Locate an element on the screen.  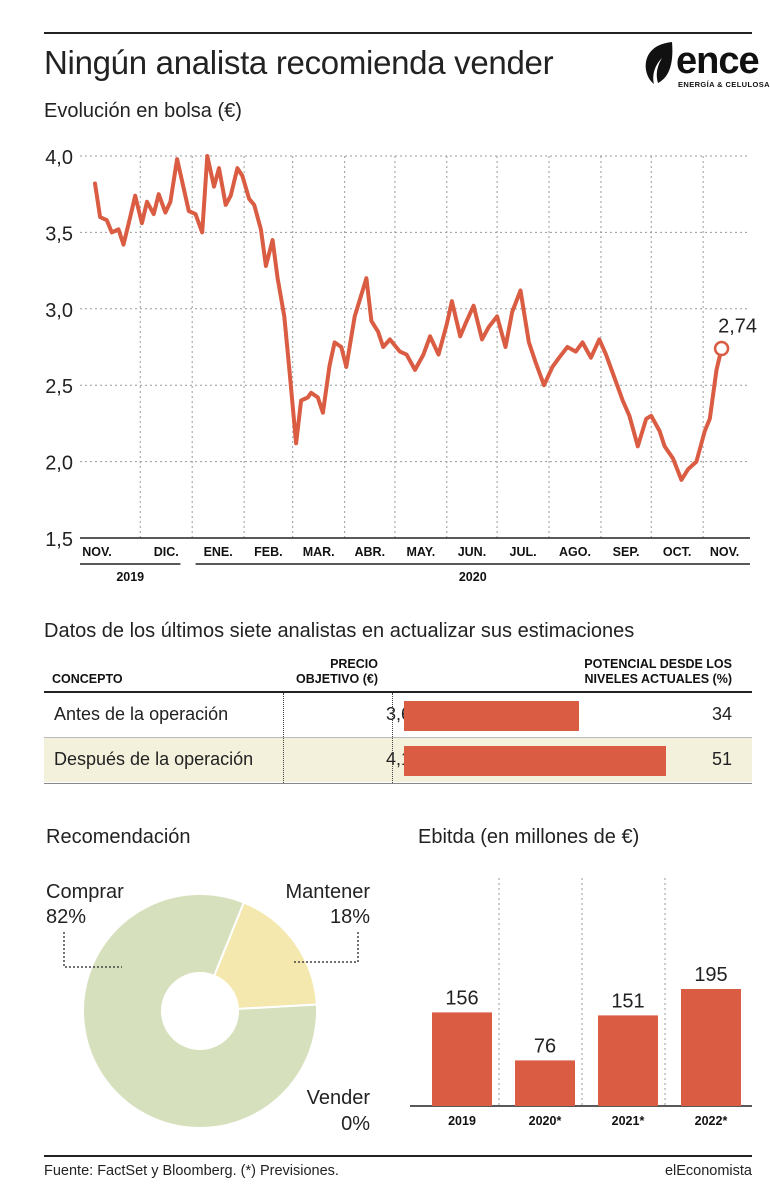
logo-word: ence is located at coordinates (718, 61).